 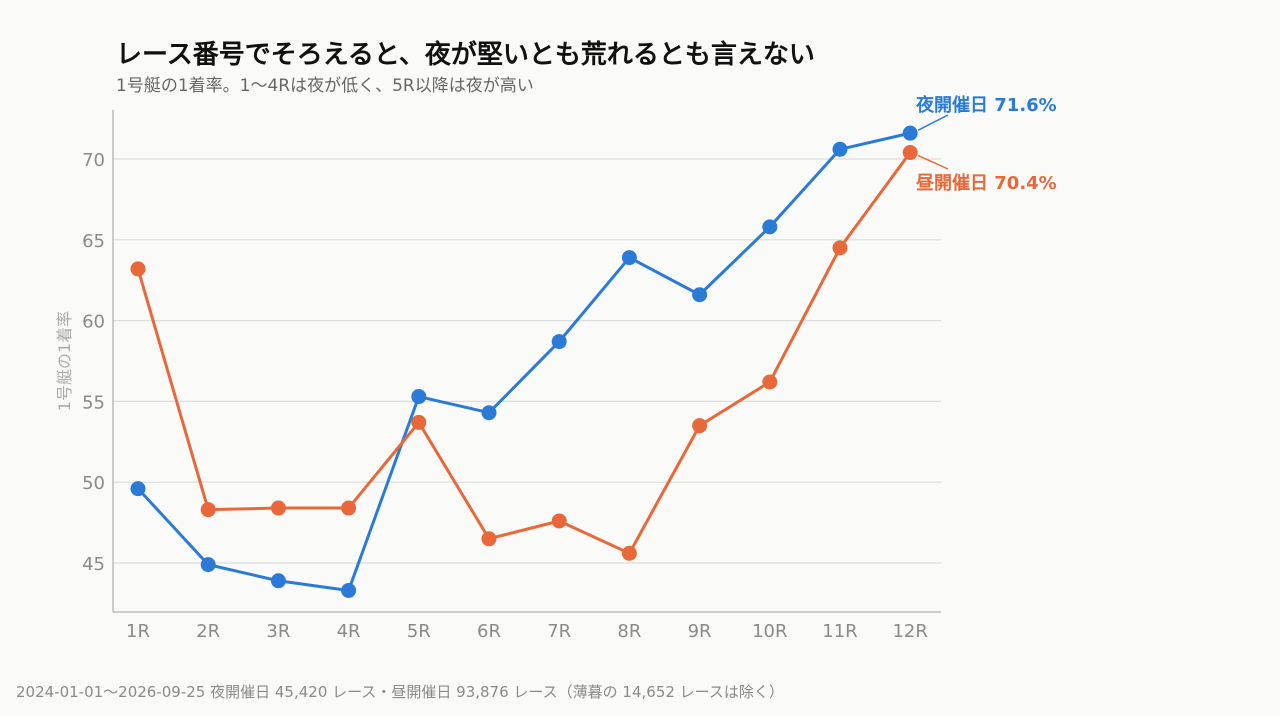 I want to click on x-tick-label: 8R, so click(x=629, y=631).